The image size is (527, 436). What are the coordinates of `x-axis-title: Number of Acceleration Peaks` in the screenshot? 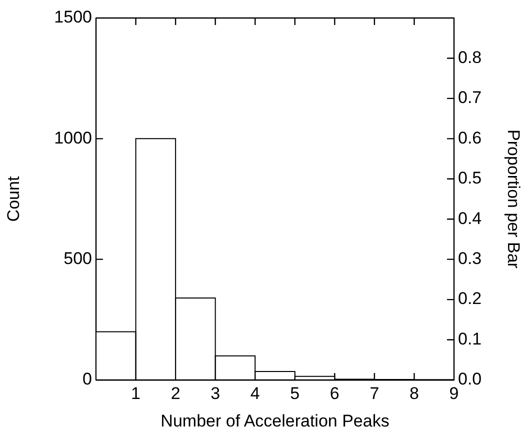 It's located at (275, 420).